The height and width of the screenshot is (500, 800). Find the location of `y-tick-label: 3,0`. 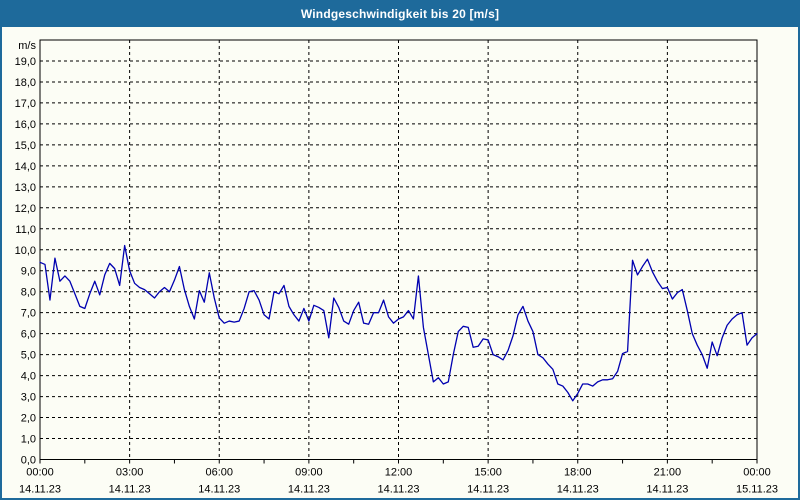

y-tick-label: 3,0 is located at coordinates (28, 398).